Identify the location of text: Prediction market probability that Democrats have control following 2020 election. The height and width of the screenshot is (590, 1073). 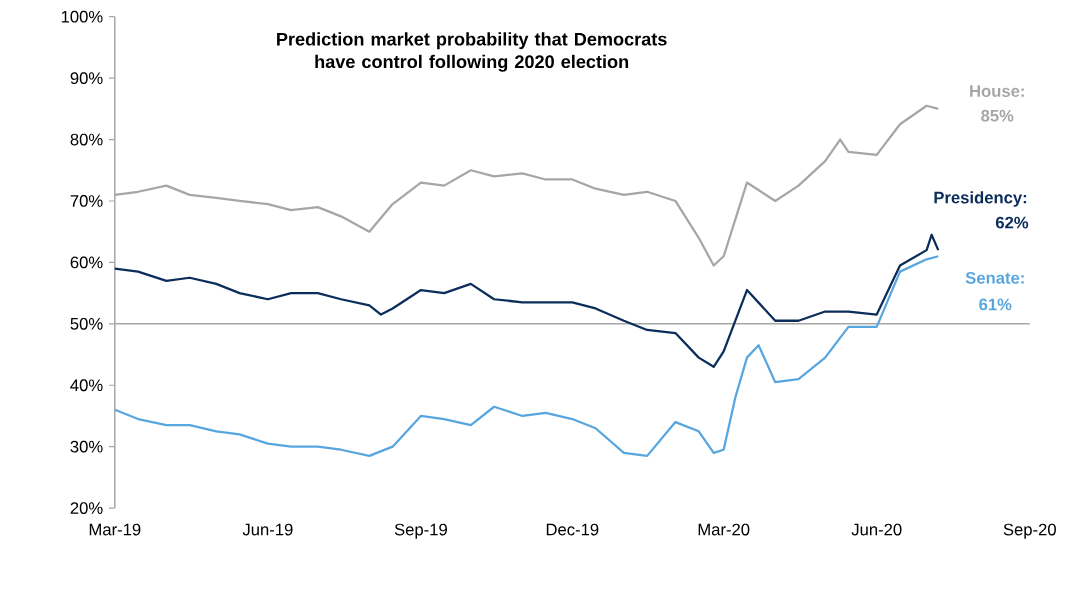
(472, 52).